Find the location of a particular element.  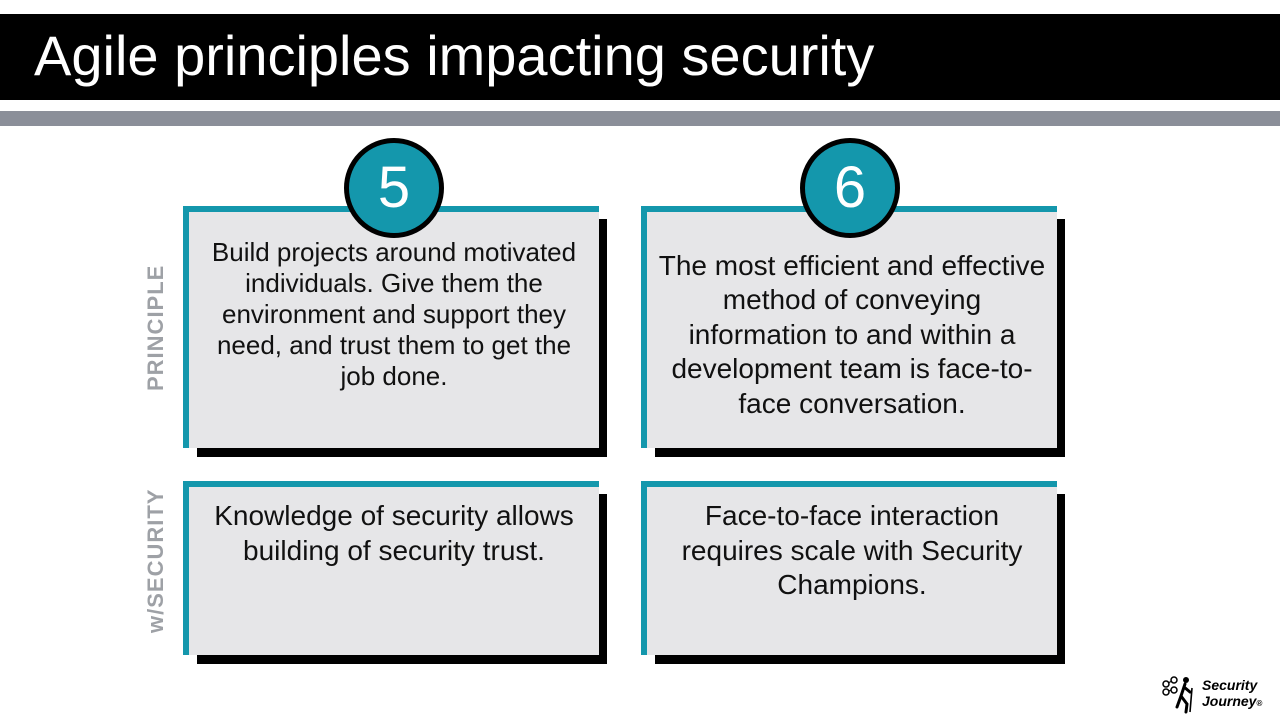

registered-mark: ® is located at coordinates (1259, 703).